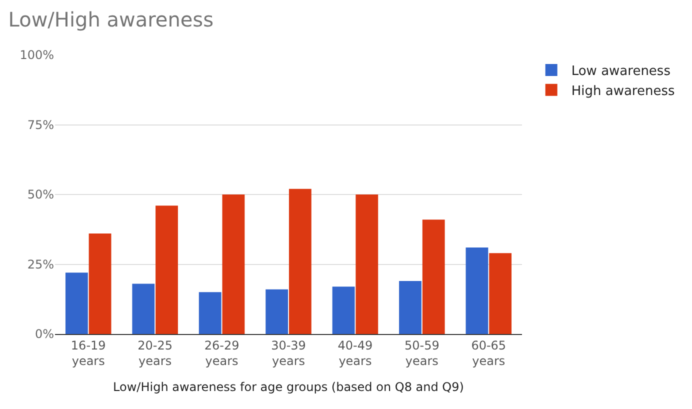 Image resolution: width=692 pixels, height=409 pixels. I want to click on x-tick-label: 60-65 years, so click(488, 353).